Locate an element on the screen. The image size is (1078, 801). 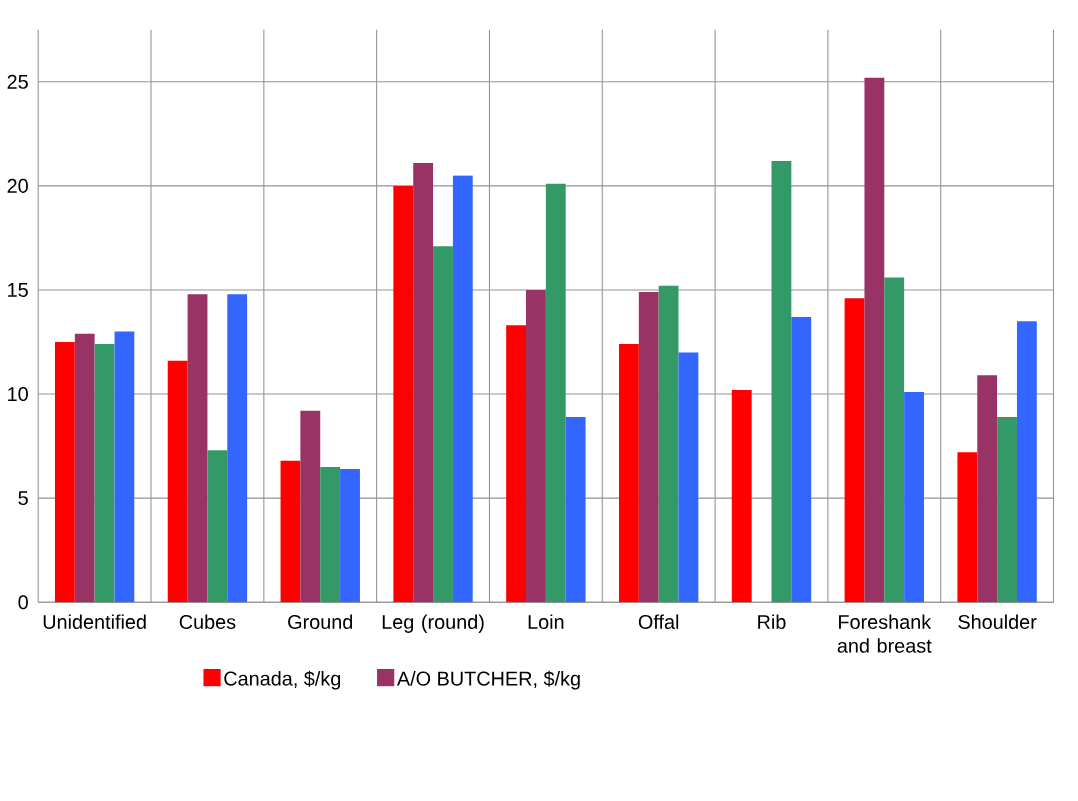
x-tick-label: Ground is located at coordinates (320, 622).